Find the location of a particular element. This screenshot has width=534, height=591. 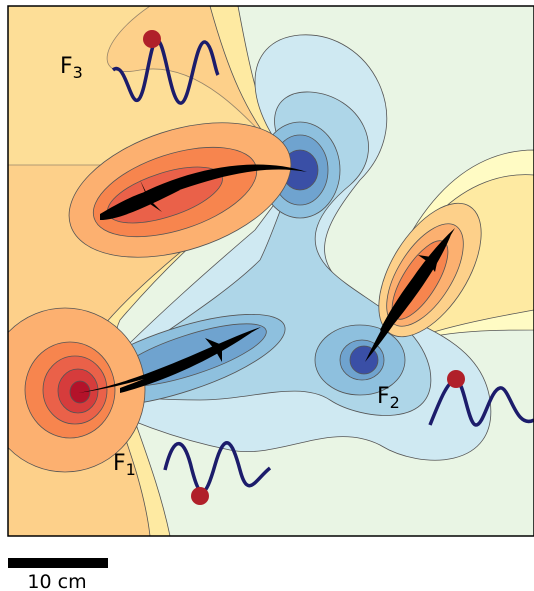

fish-label: F2 is located at coordinates (388, 398).